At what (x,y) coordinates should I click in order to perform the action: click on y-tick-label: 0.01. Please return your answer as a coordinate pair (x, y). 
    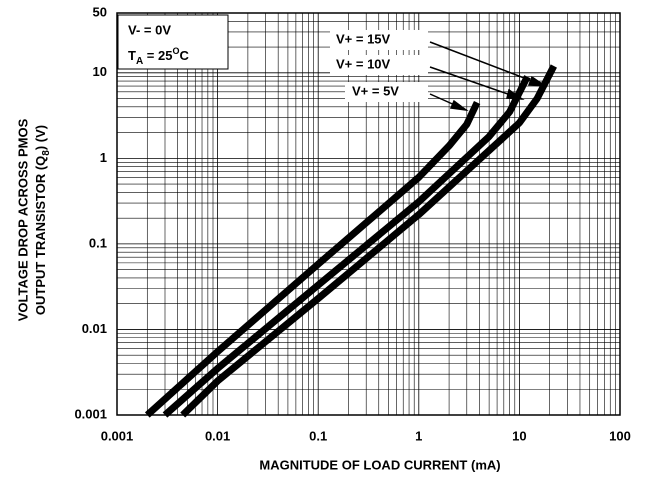
    Looking at the image, I should click on (94, 328).